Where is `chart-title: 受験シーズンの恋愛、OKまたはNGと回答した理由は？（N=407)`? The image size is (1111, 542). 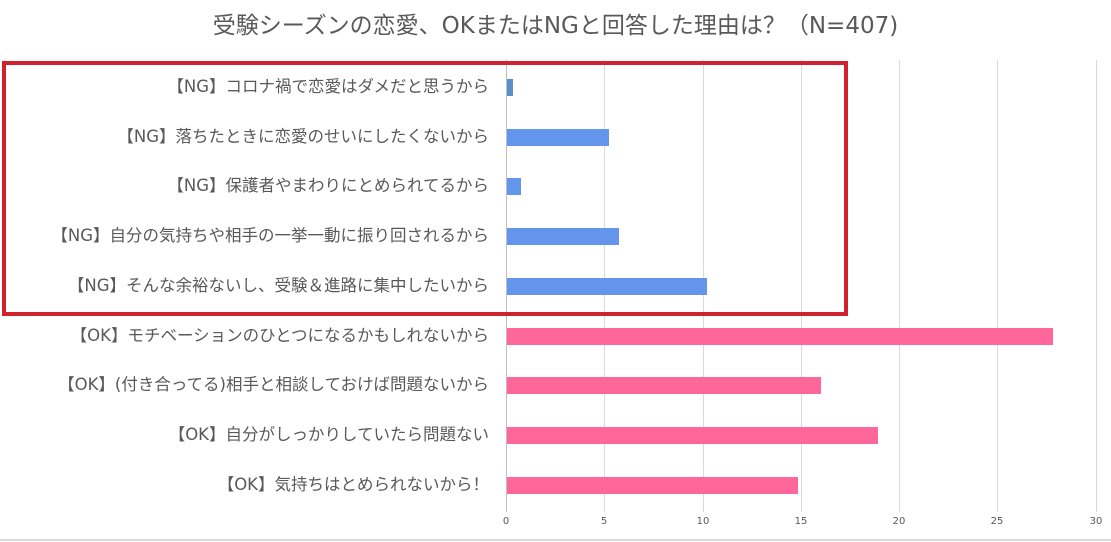
chart-title: 受験シーズンの恋愛、OKまたはNGと回答した理由は？（N=407) is located at coordinates (555, 26).